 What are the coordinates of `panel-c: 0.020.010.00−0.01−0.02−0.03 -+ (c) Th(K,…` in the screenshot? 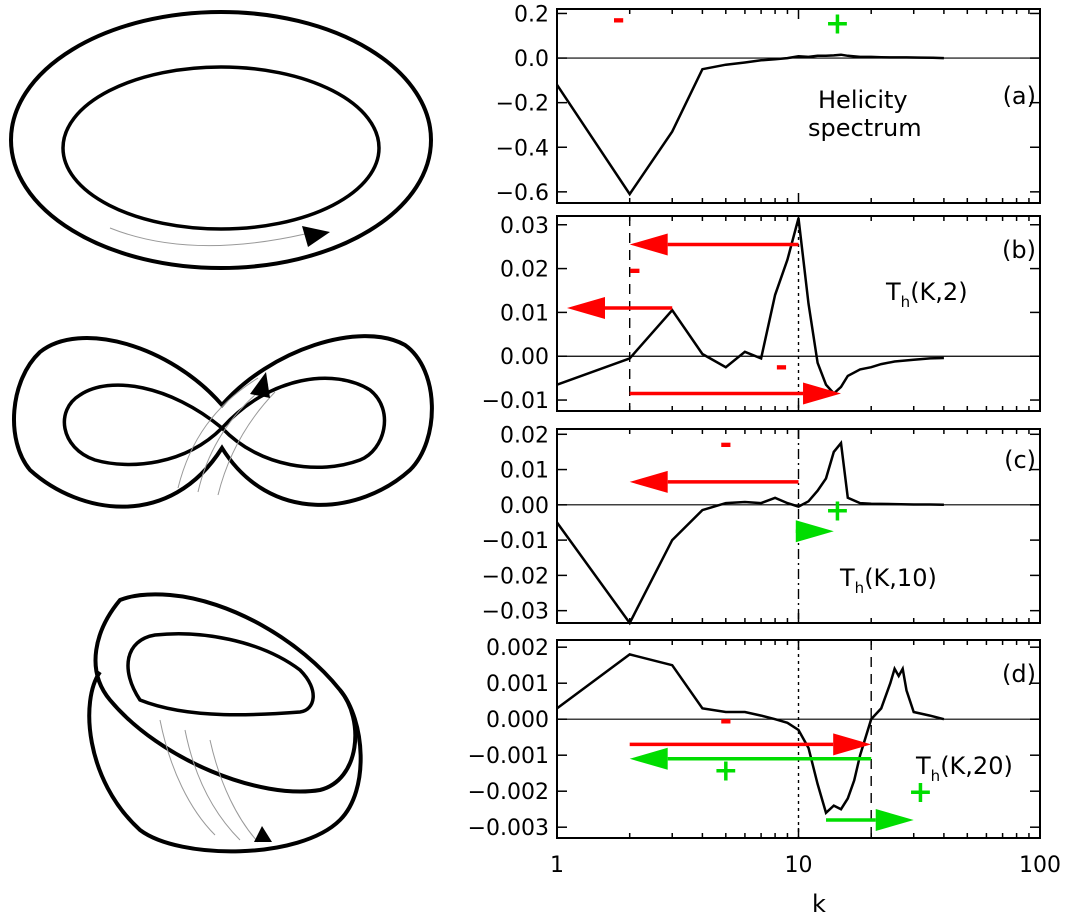 It's located at (761, 524).